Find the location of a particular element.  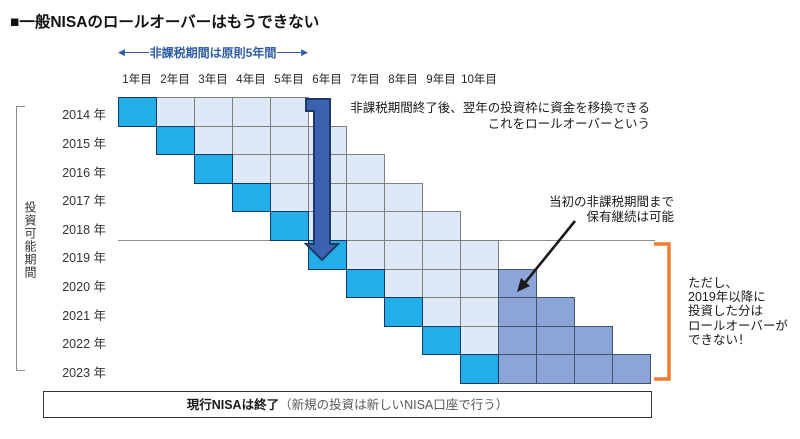

column-header: 7年目 is located at coordinates (365, 80).